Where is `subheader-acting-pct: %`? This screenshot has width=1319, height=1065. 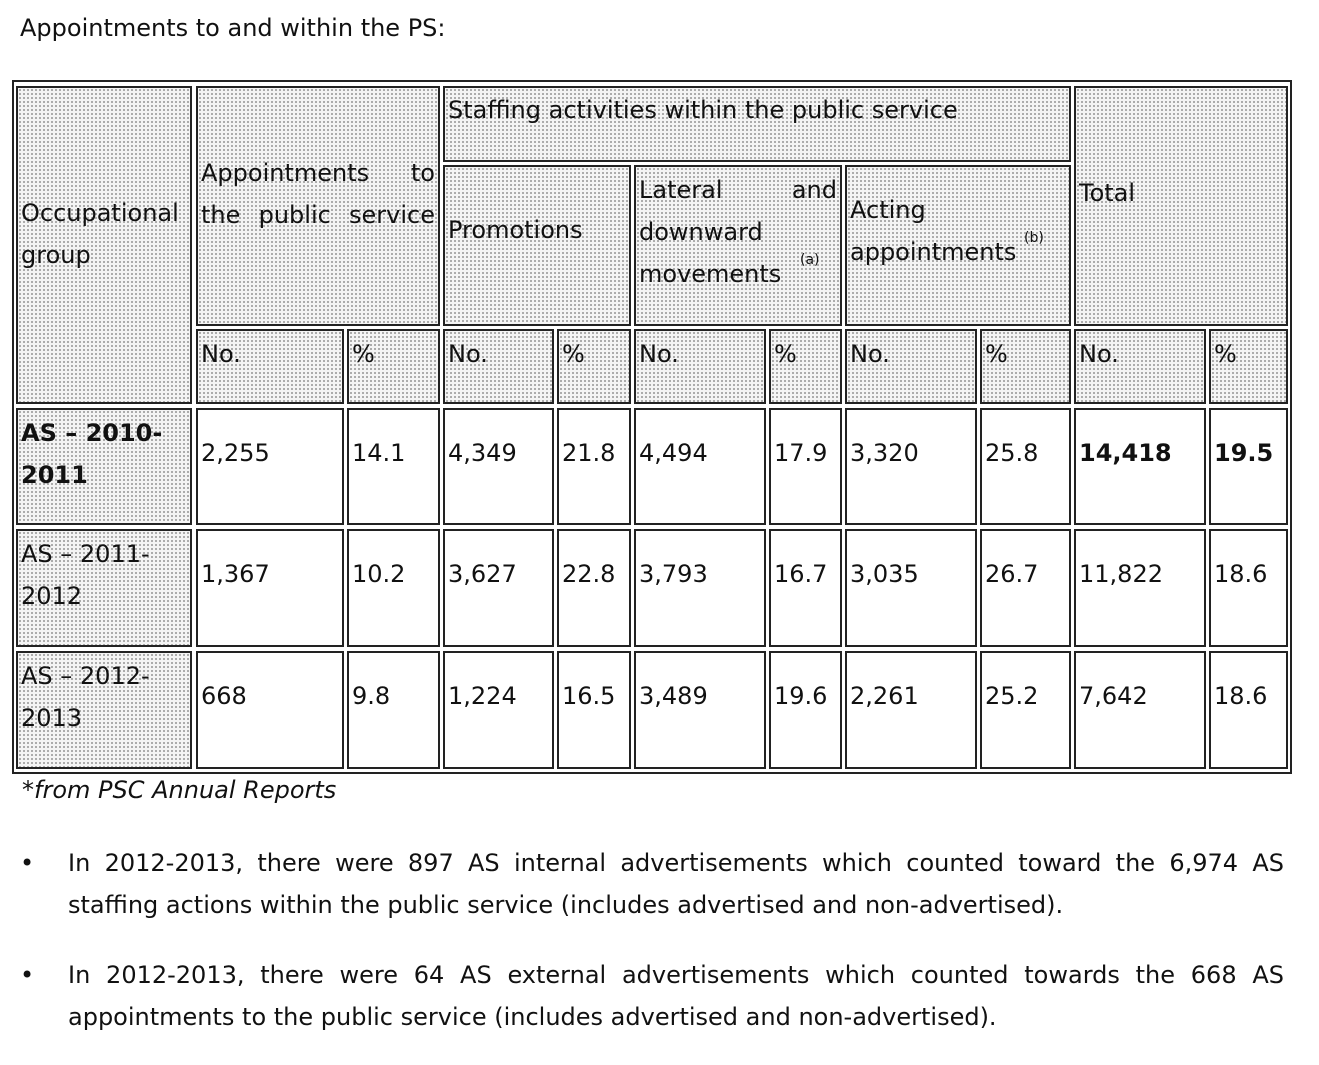 subheader-acting-pct: % is located at coordinates (1025, 366).